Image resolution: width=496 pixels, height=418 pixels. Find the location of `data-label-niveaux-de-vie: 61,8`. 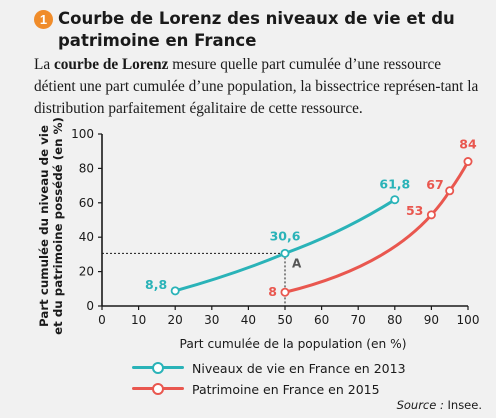

data-label-niveaux-de-vie: 61,8 is located at coordinates (394, 184).